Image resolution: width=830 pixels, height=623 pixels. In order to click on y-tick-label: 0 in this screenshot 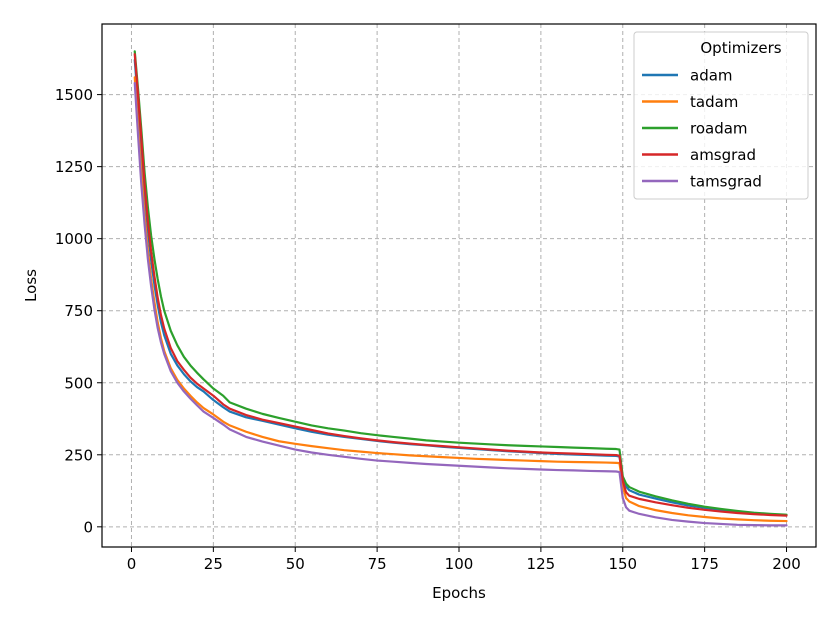, I will do `click(88, 527)`.